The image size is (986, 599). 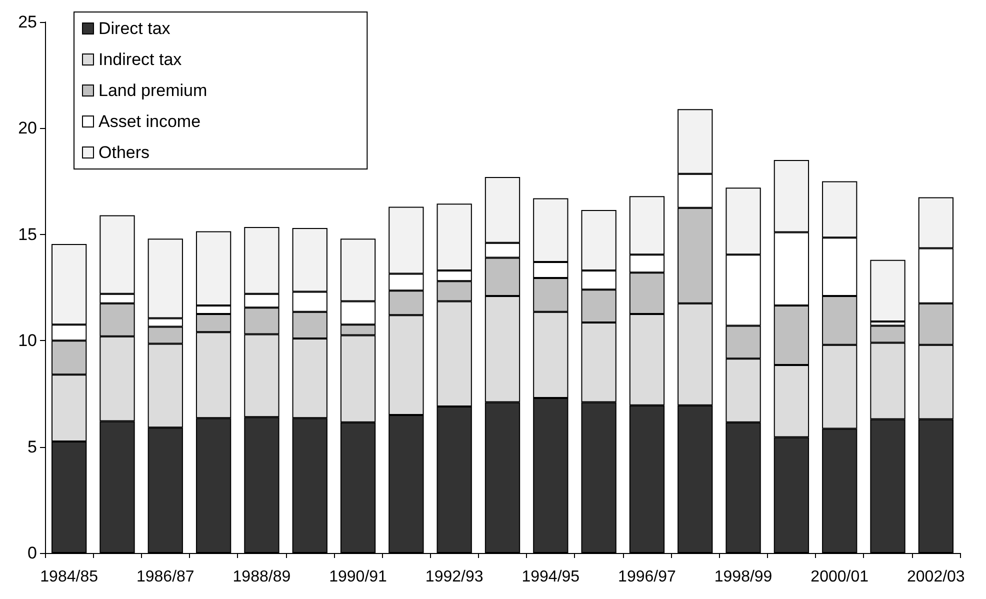 What do you see at coordinates (149, 121) in the screenshot?
I see `legend-label: Asset income` at bounding box center [149, 121].